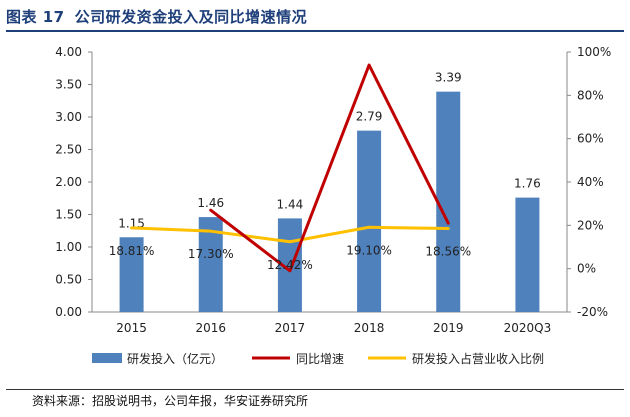  Describe the element at coordinates (68, 312) in the screenshot. I see `left-tick-label: 0.00` at that location.